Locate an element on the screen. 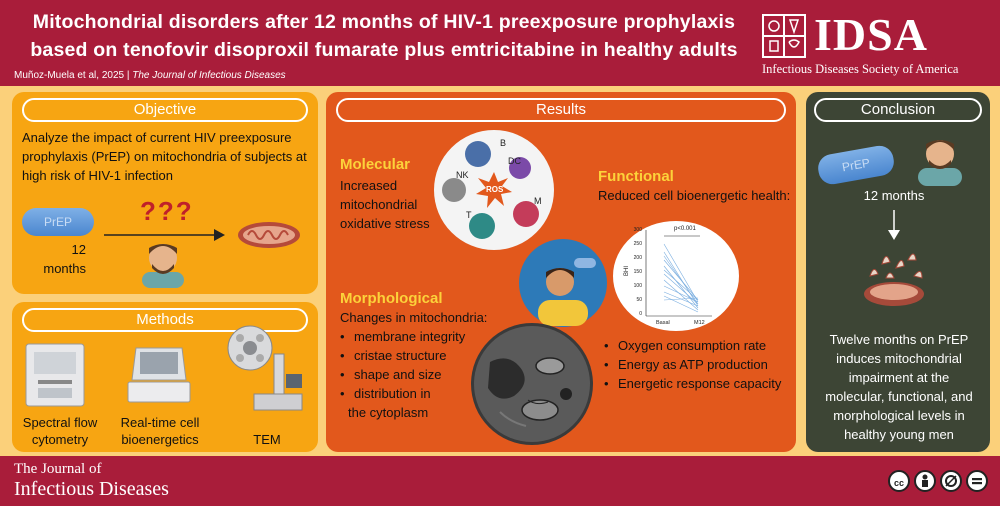  footer-journal-line2: Infectious Diseases is located at coordinates (91, 489).